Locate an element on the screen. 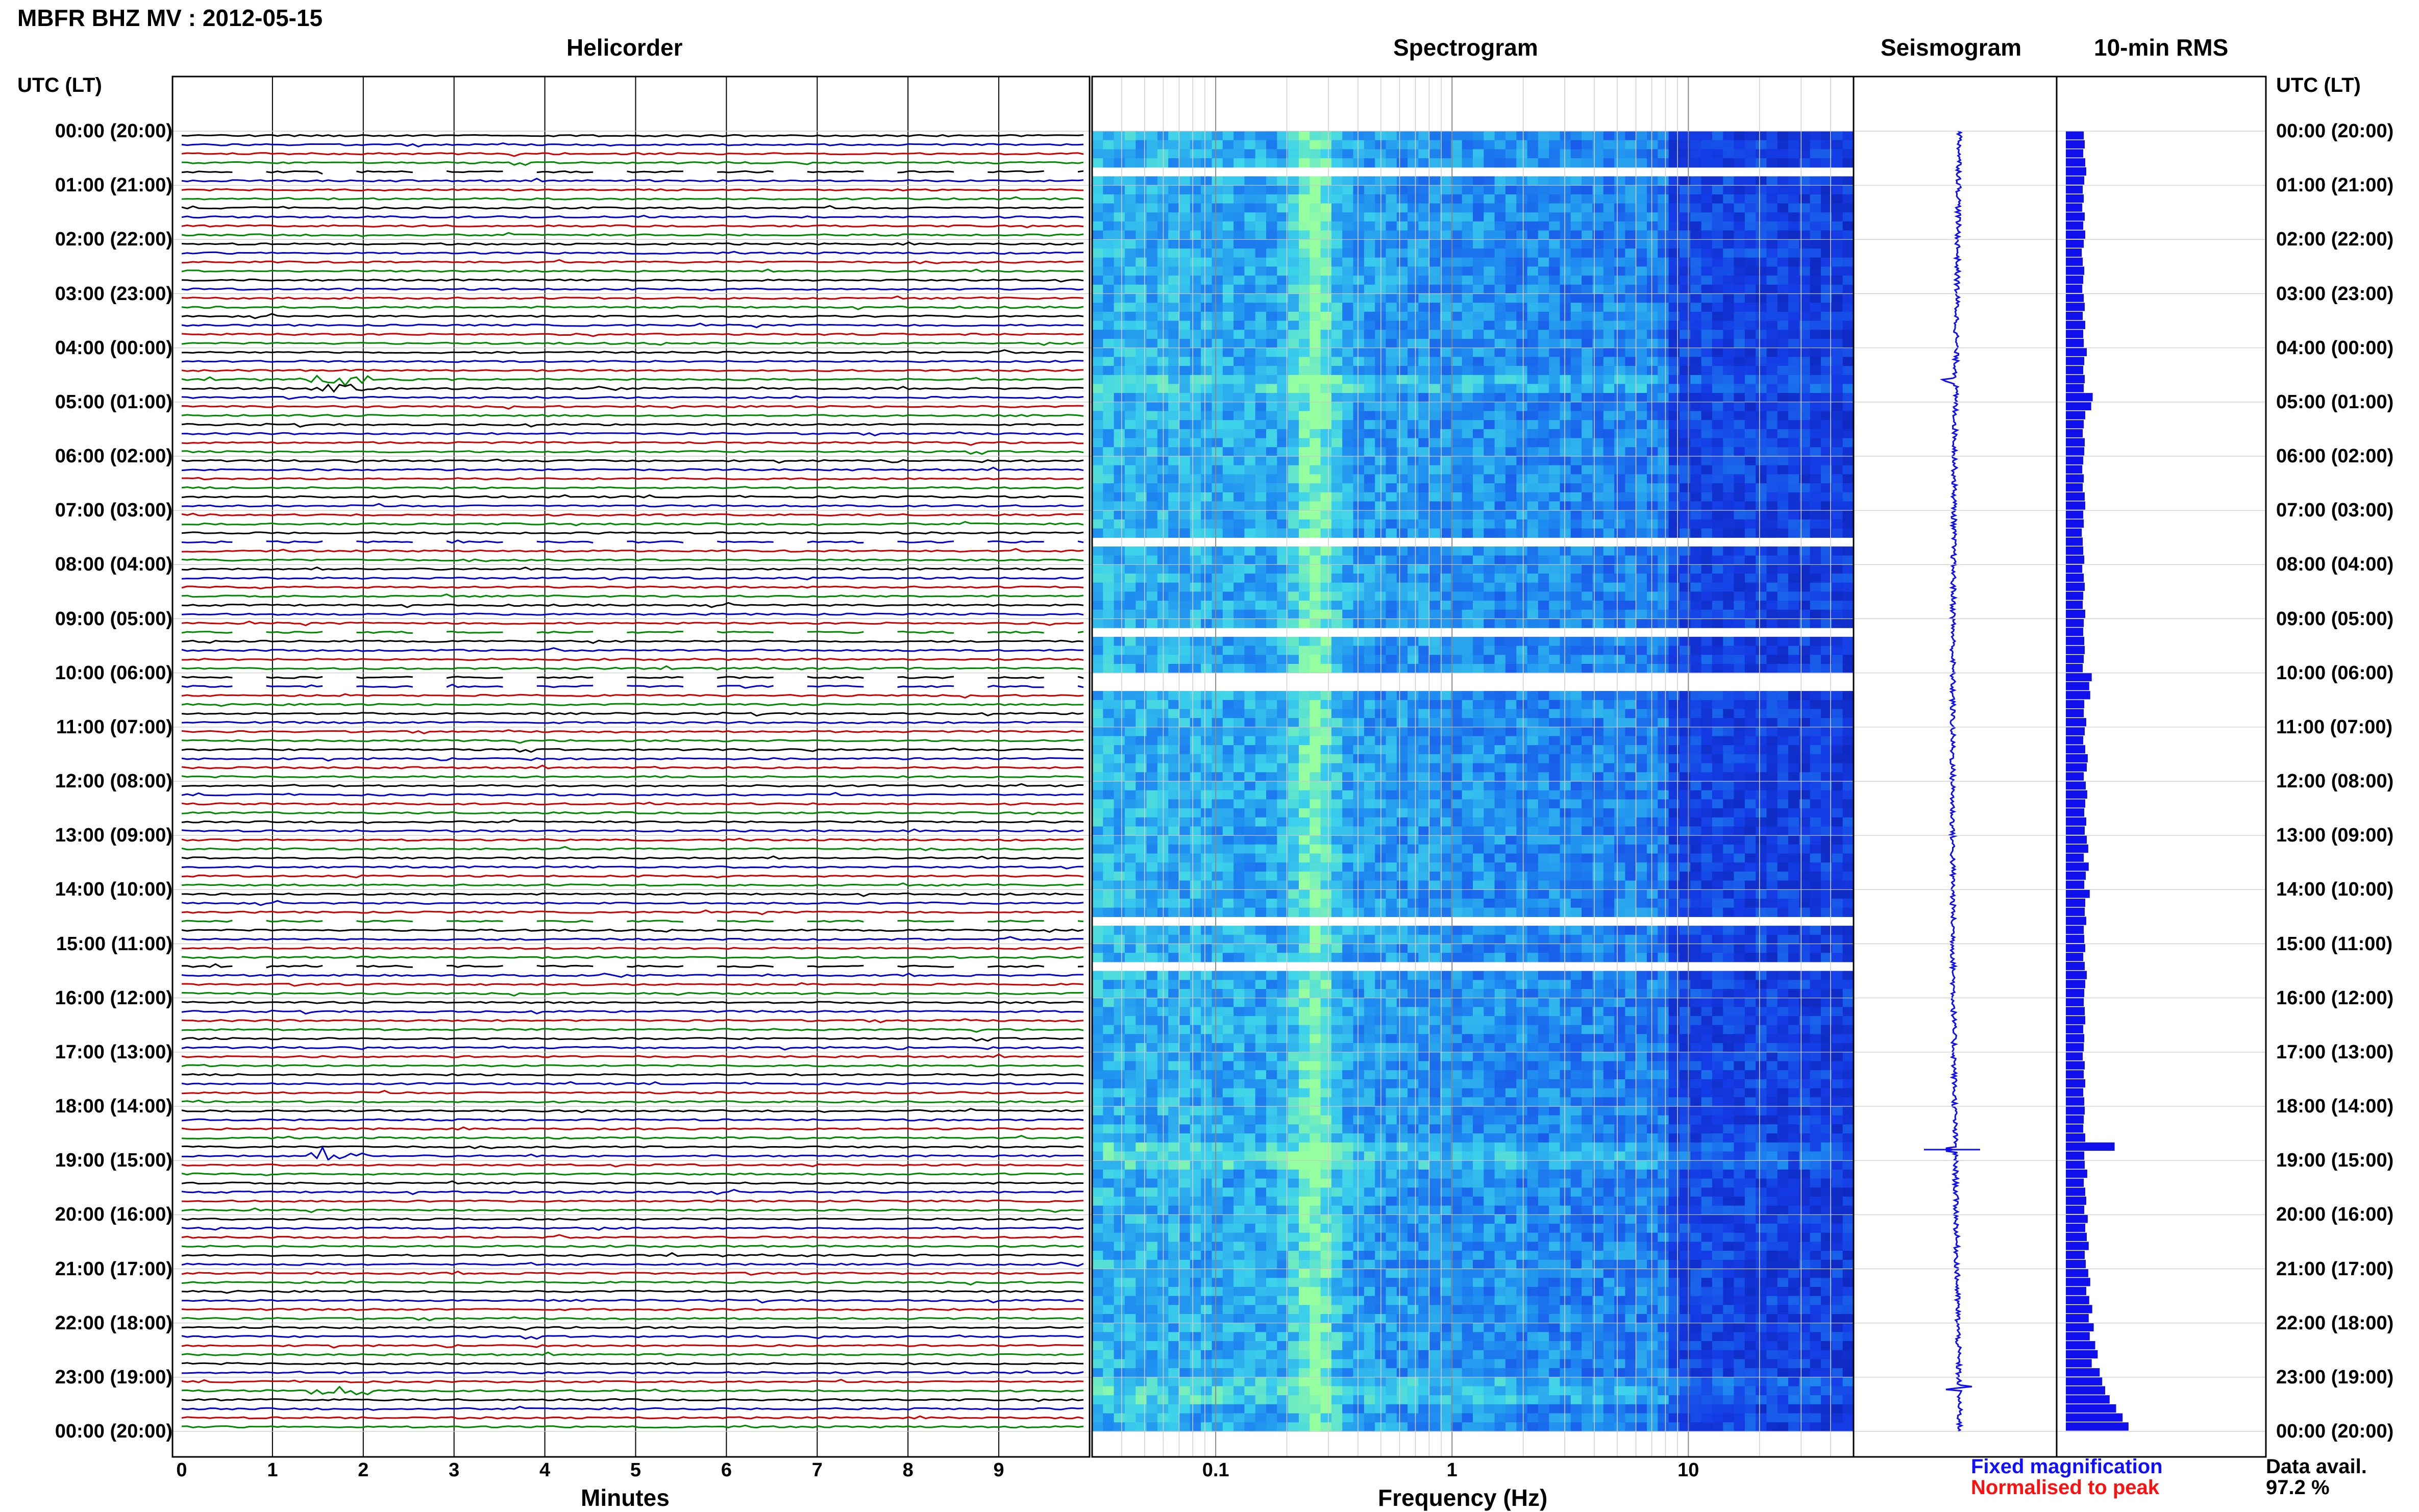 The height and width of the screenshot is (1512, 2419). frequency-tick: 10 is located at coordinates (1688, 1470).